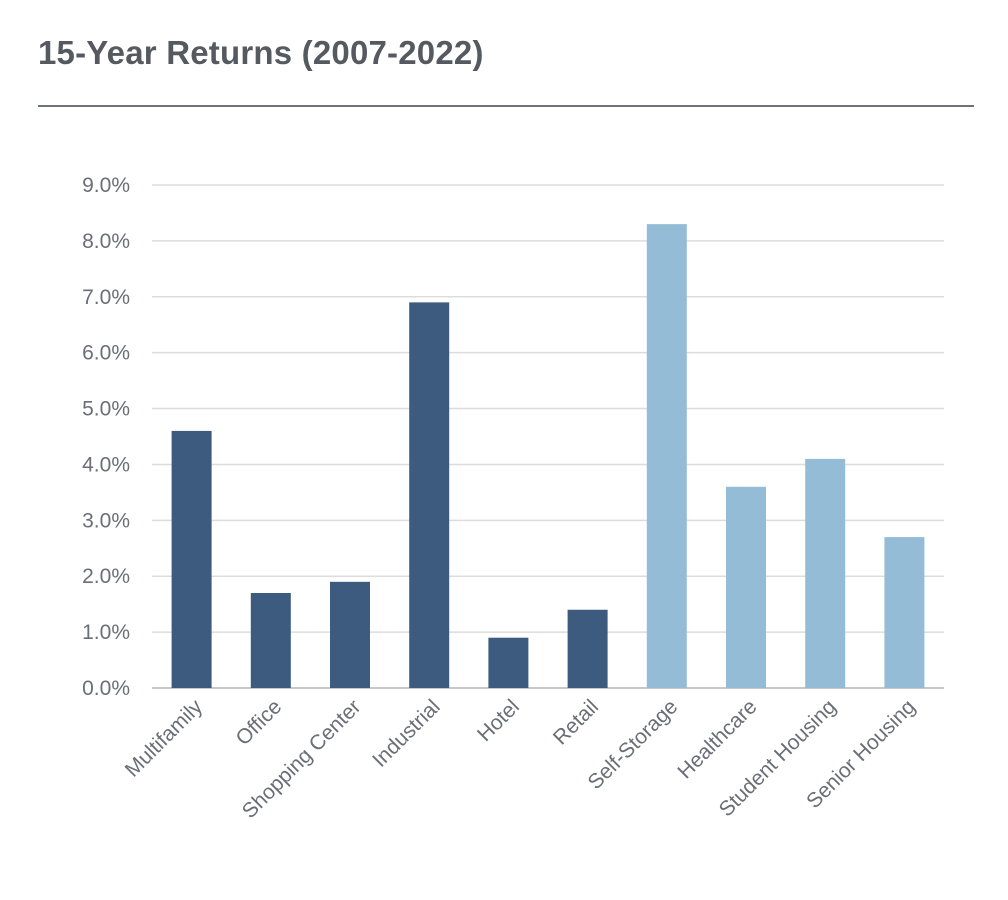  Describe the element at coordinates (259, 722) in the screenshot. I see `x-tick-label: Office` at that location.